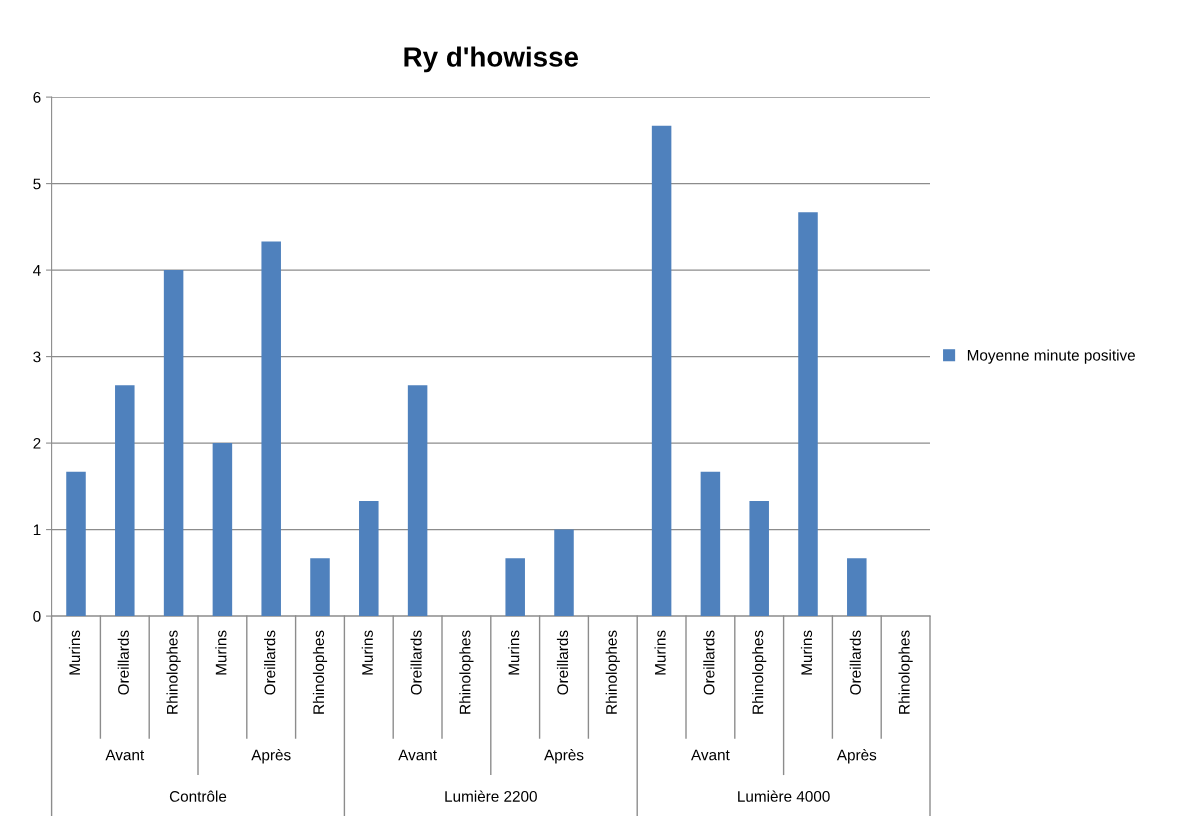 The image size is (1200, 816). Describe the element at coordinates (491, 59) in the screenshot. I see `chart-title: Ry d'howisse` at that location.